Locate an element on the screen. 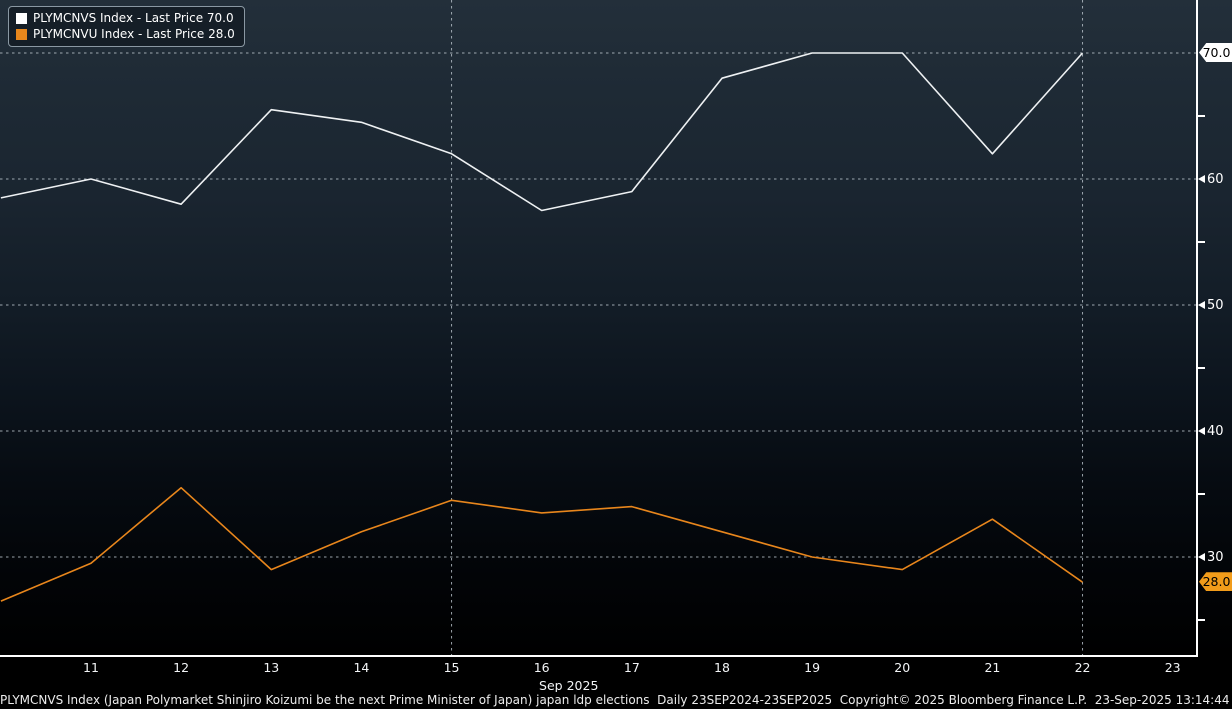 This screenshot has height=709, width=1232. x-tick-label-15: 15 is located at coordinates (451, 667).